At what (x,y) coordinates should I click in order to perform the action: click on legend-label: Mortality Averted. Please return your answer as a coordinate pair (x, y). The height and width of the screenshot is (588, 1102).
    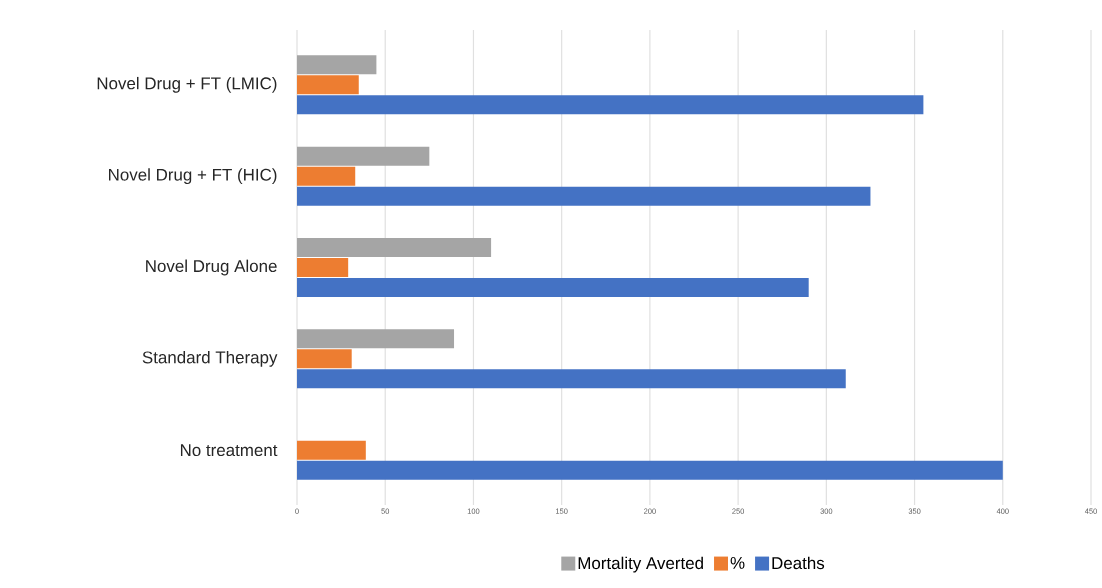
    Looking at the image, I should click on (640, 564).